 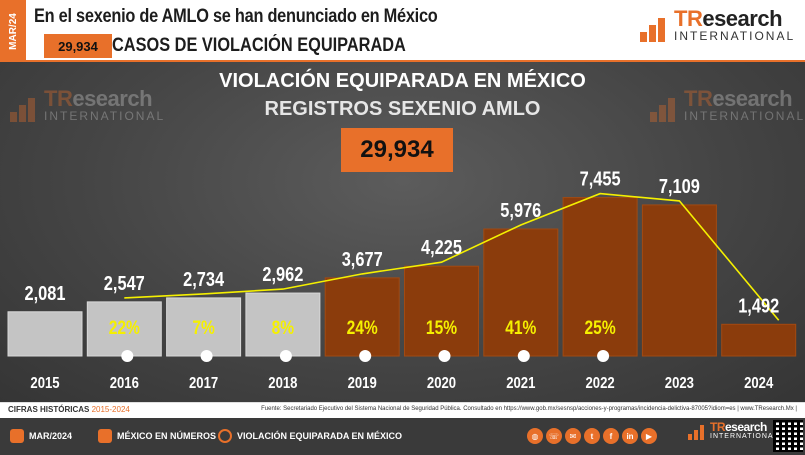 What do you see at coordinates (365, 356) in the screenshot?
I see `growth-marker-2019` at bounding box center [365, 356].